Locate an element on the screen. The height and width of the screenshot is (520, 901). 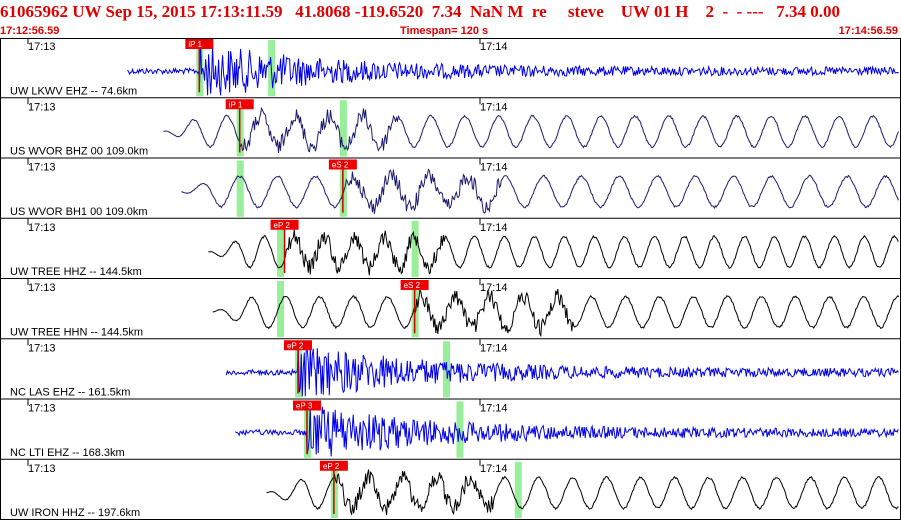
phase-pick-label: eP 3 is located at coordinates (304, 406).